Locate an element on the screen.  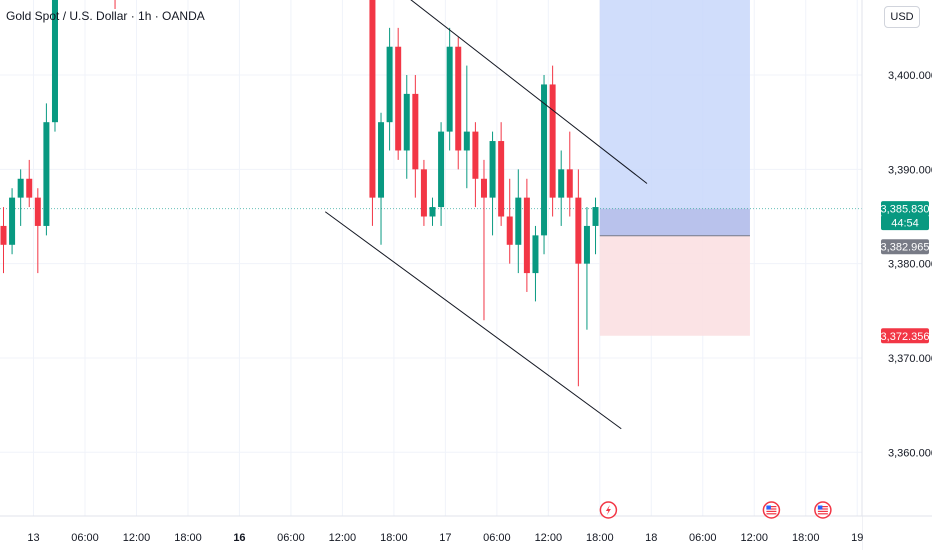
x-tick-label: 13 is located at coordinates (33, 538).